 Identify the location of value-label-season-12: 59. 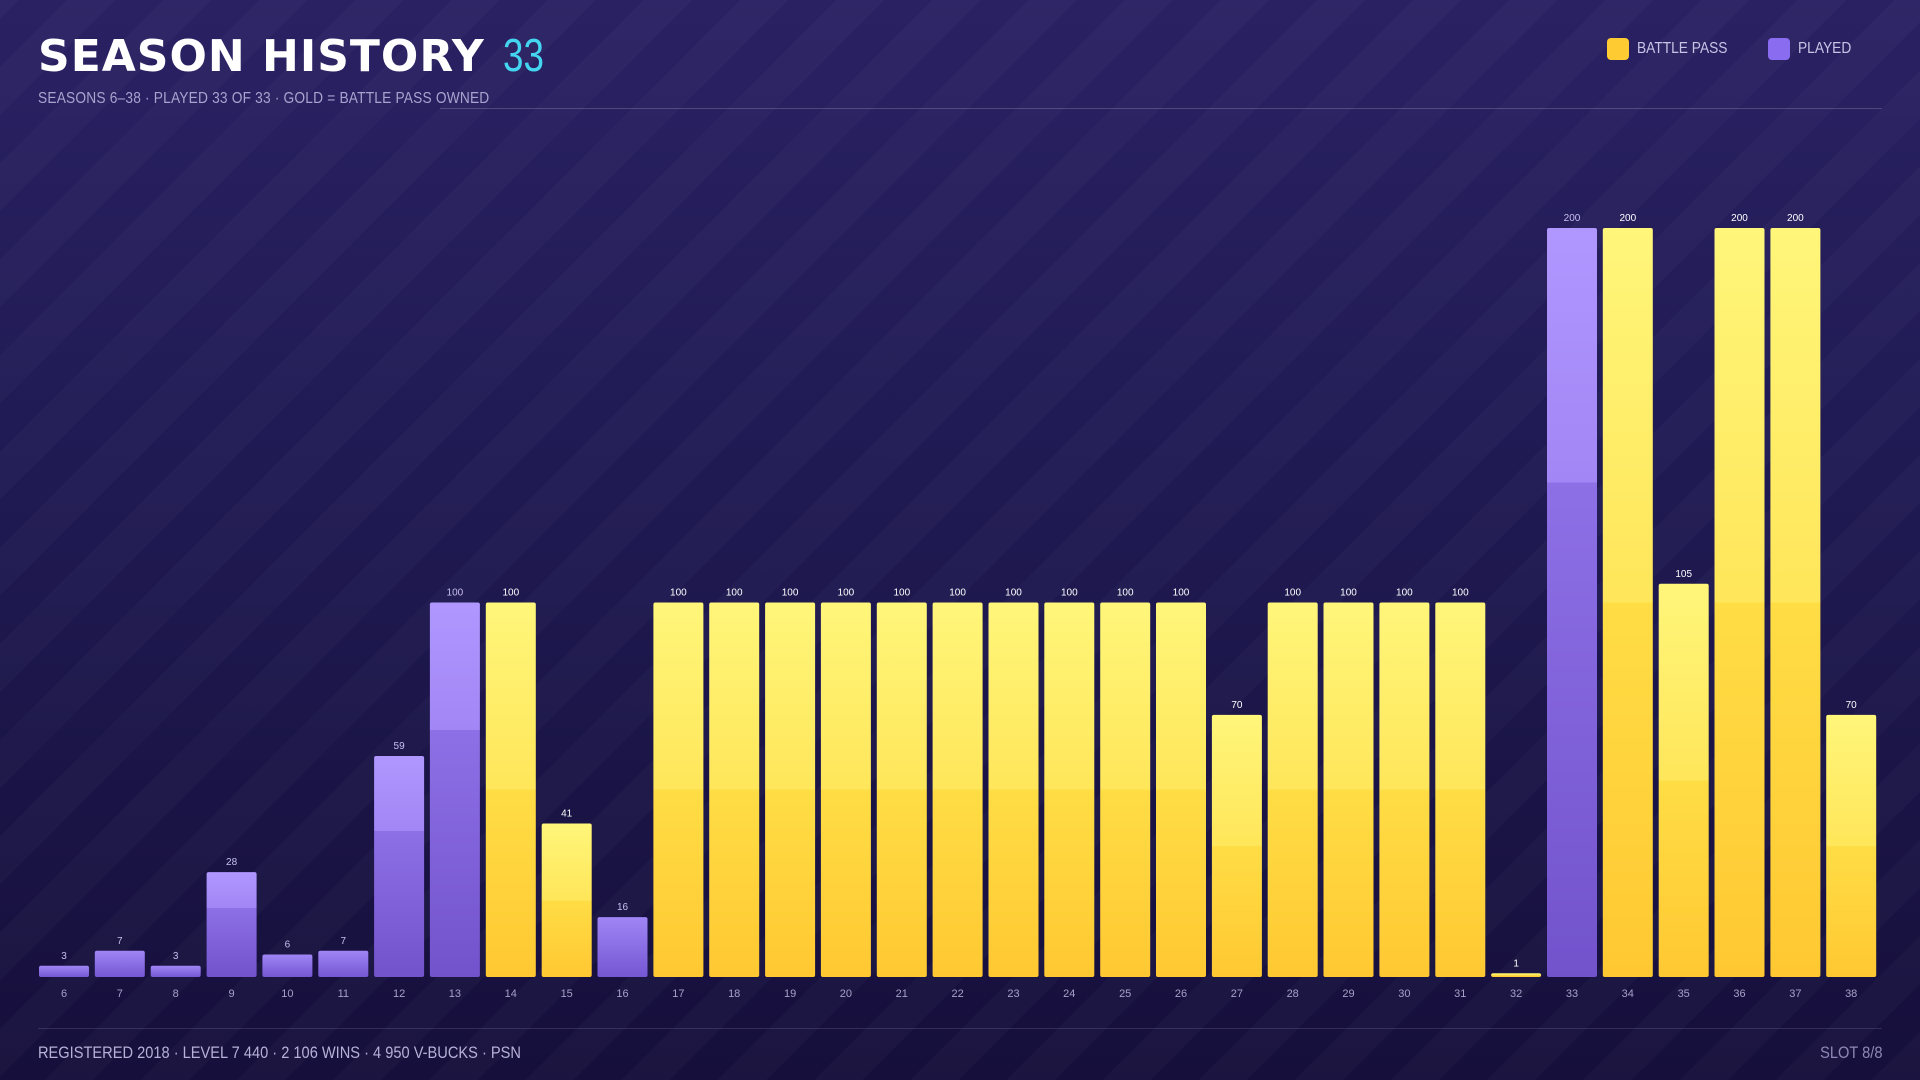
(400, 746).